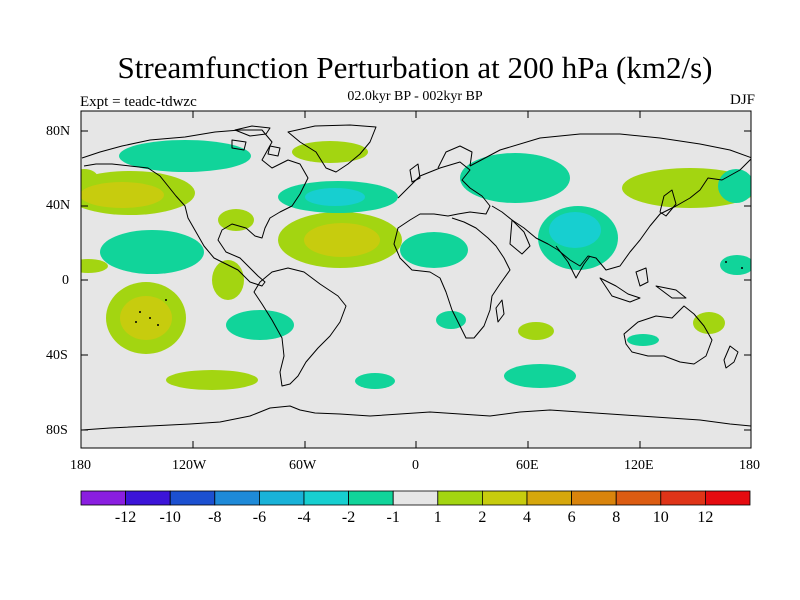 This screenshot has width=800, height=600. What do you see at coordinates (214, 517) in the screenshot?
I see `colorbar-label: -8` at bounding box center [214, 517].